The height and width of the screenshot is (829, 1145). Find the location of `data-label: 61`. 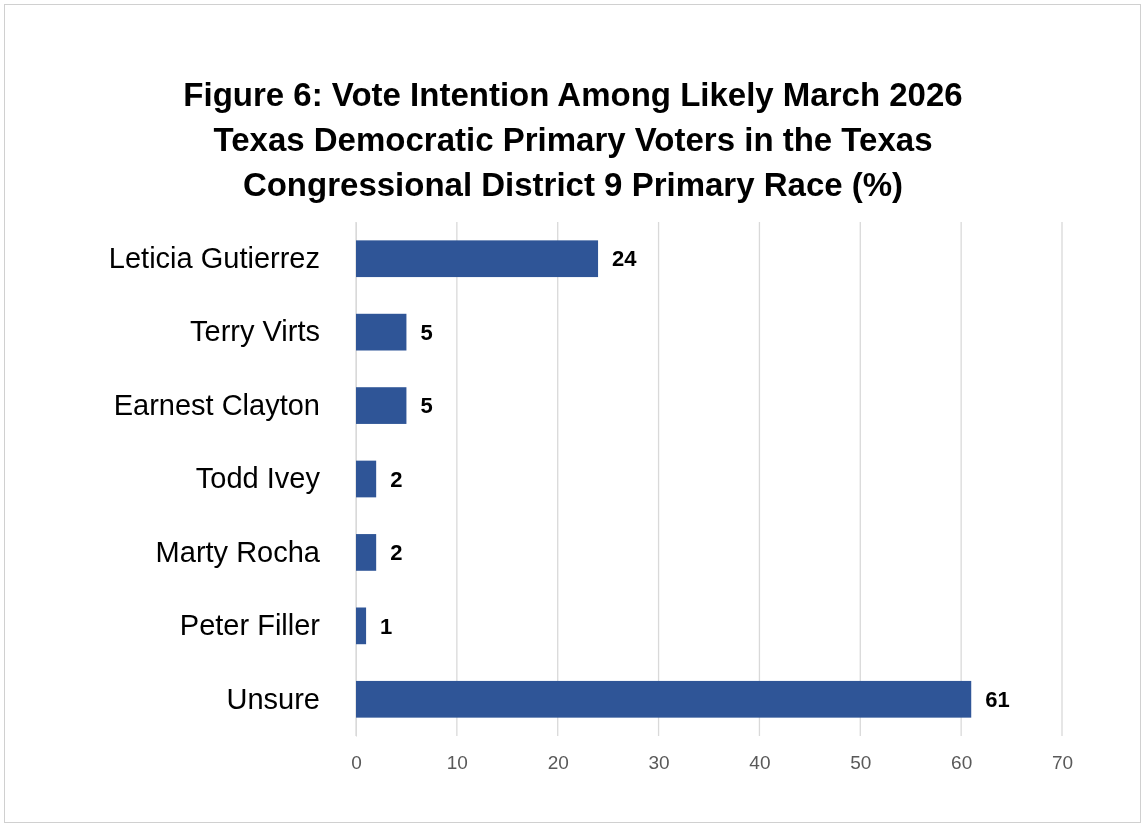

data-label: 61 is located at coordinates (997, 699).